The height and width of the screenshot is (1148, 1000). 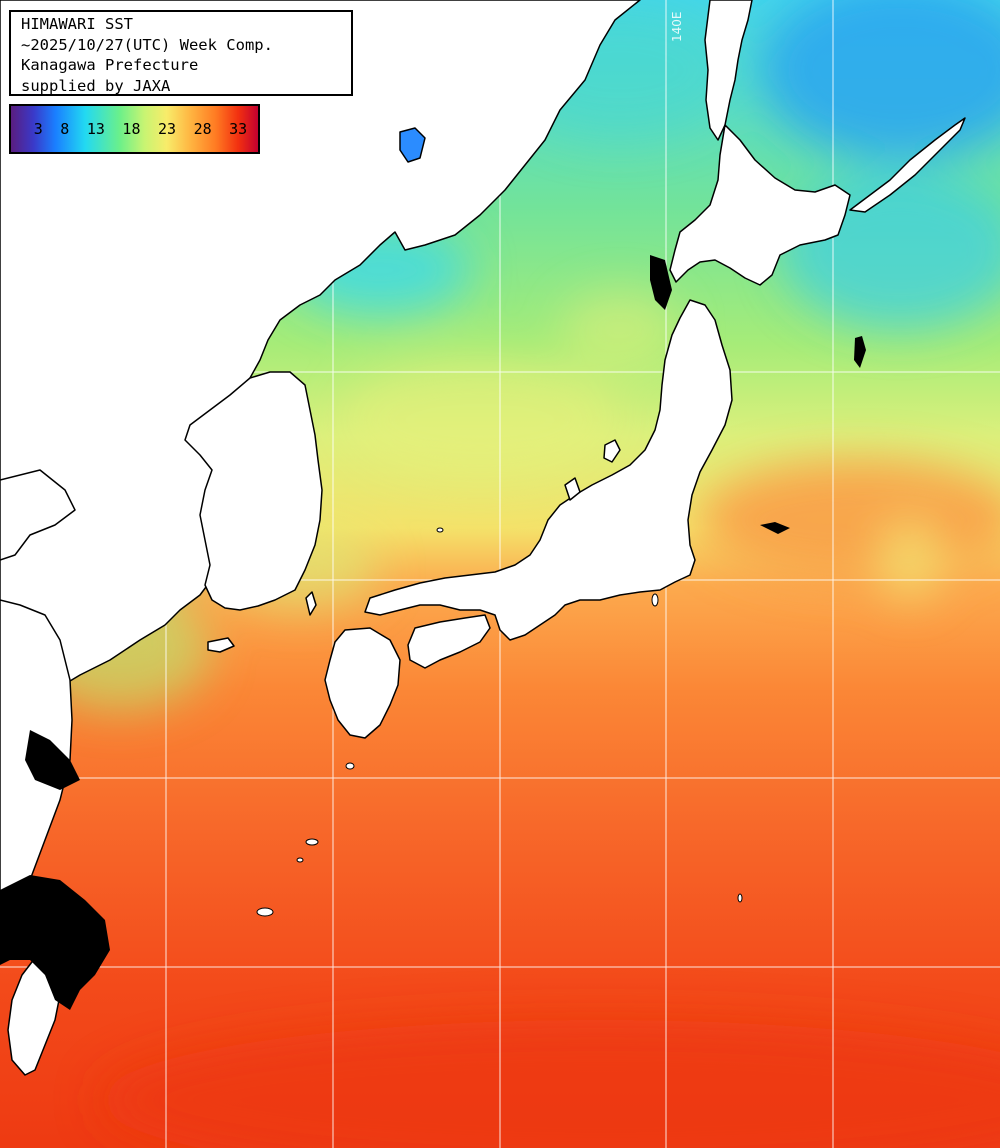 What do you see at coordinates (77, 24) in the screenshot?
I see `title-line-1: HIMAWARI SST` at bounding box center [77, 24].